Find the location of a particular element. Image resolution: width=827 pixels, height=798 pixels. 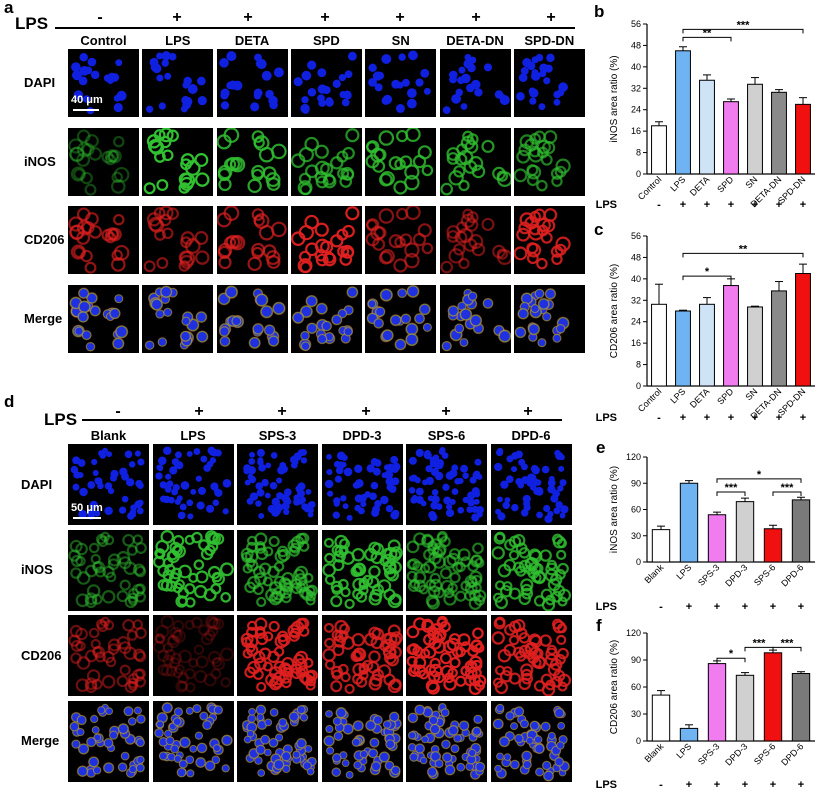

lps-sign: - is located at coordinates (659, 418).